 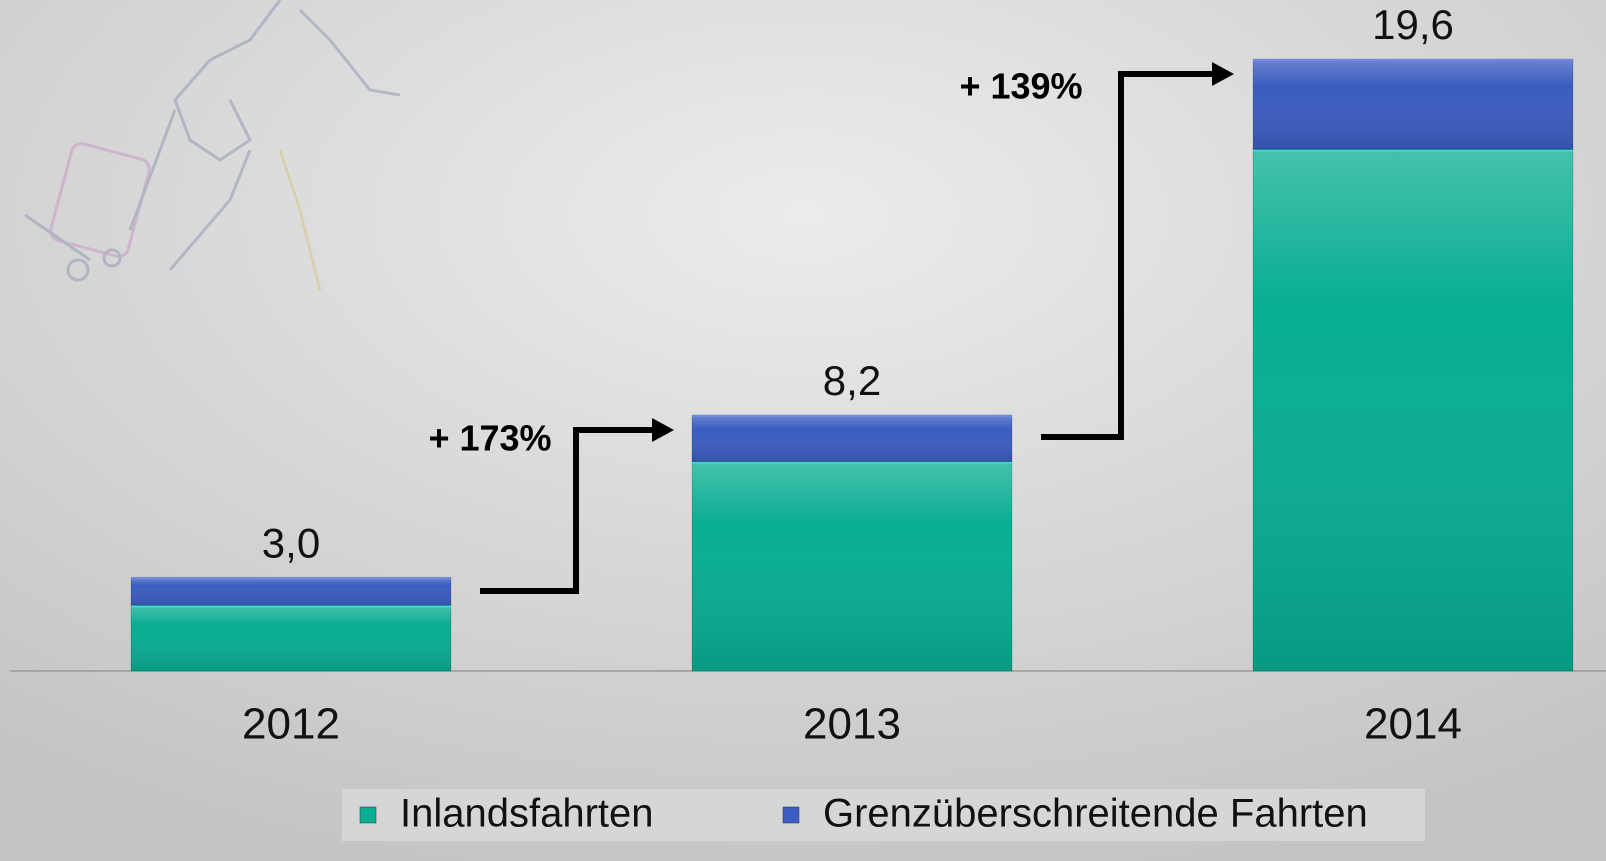 What do you see at coordinates (1095, 814) in the screenshot?
I see `legend-label: Grenzüberschreitende Fahrten` at bounding box center [1095, 814].